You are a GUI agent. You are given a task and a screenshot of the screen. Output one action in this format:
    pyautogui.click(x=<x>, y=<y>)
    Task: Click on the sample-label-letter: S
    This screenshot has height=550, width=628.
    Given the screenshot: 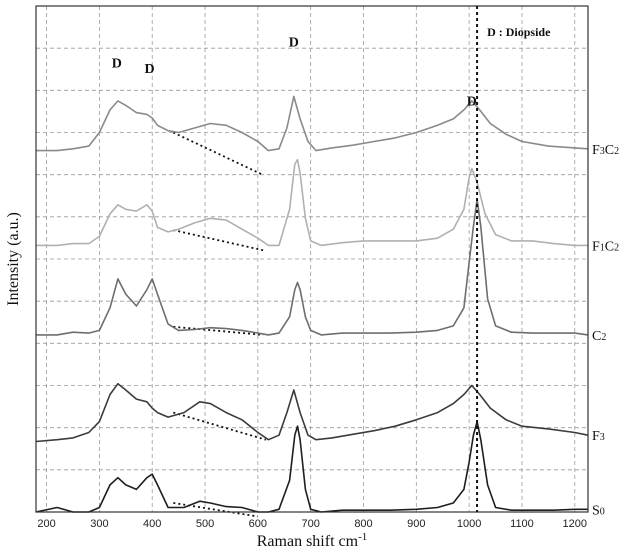 What is the action you would take?
    pyautogui.click(x=596, y=510)
    